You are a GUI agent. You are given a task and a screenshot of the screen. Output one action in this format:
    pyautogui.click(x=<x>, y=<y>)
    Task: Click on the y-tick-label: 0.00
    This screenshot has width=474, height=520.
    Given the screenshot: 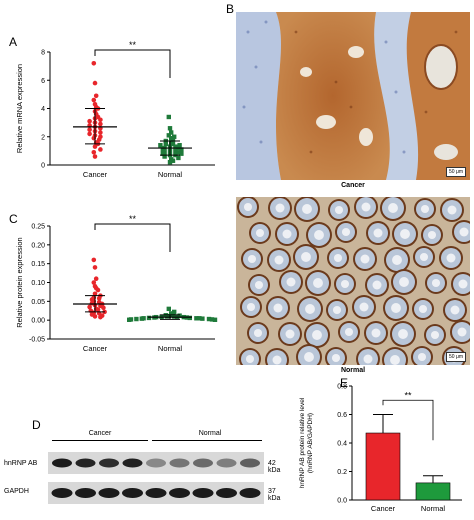 What is the action you would take?
    pyautogui.click(x=38, y=321)
    